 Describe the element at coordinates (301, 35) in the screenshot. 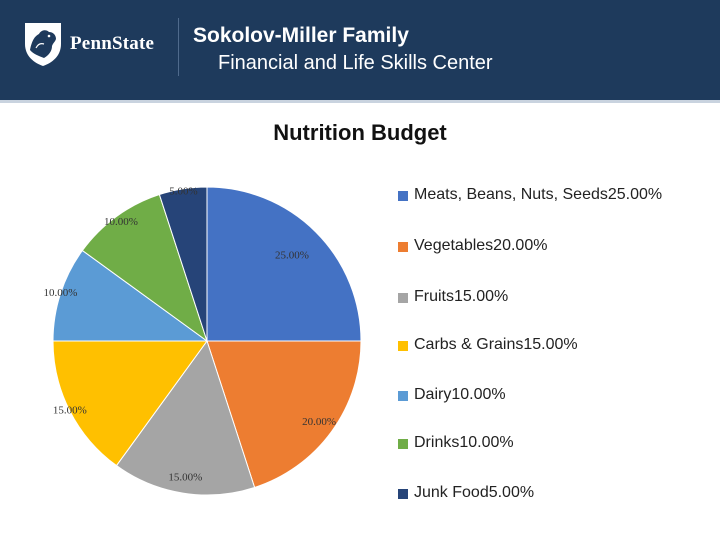

I see `center-title: Sokolov-Miller Family` at that location.